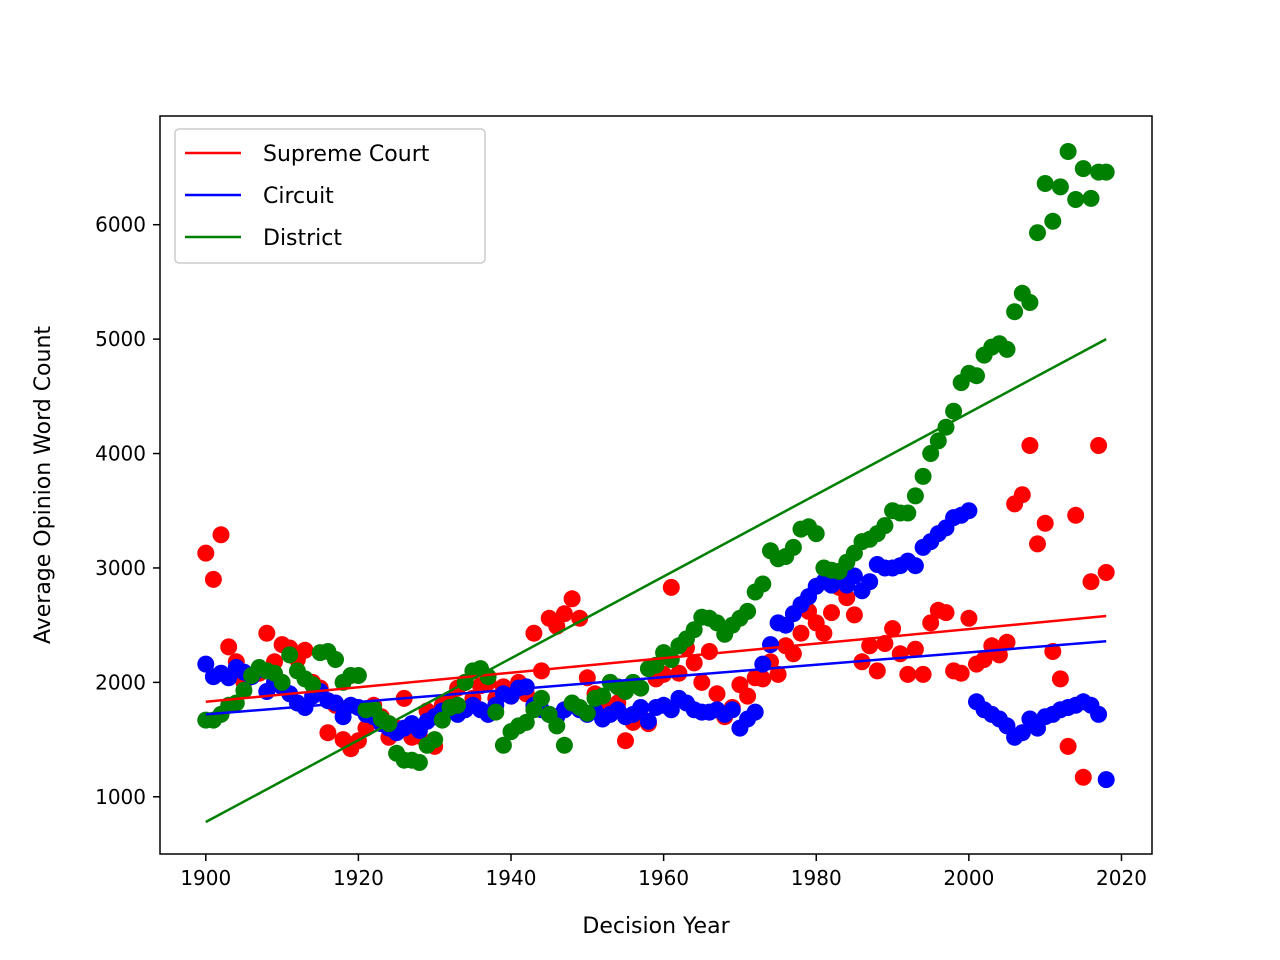 This screenshot has height=960, width=1280. What do you see at coordinates (893, 629) in the screenshot?
I see `supreme-court-point-1990` at bounding box center [893, 629].